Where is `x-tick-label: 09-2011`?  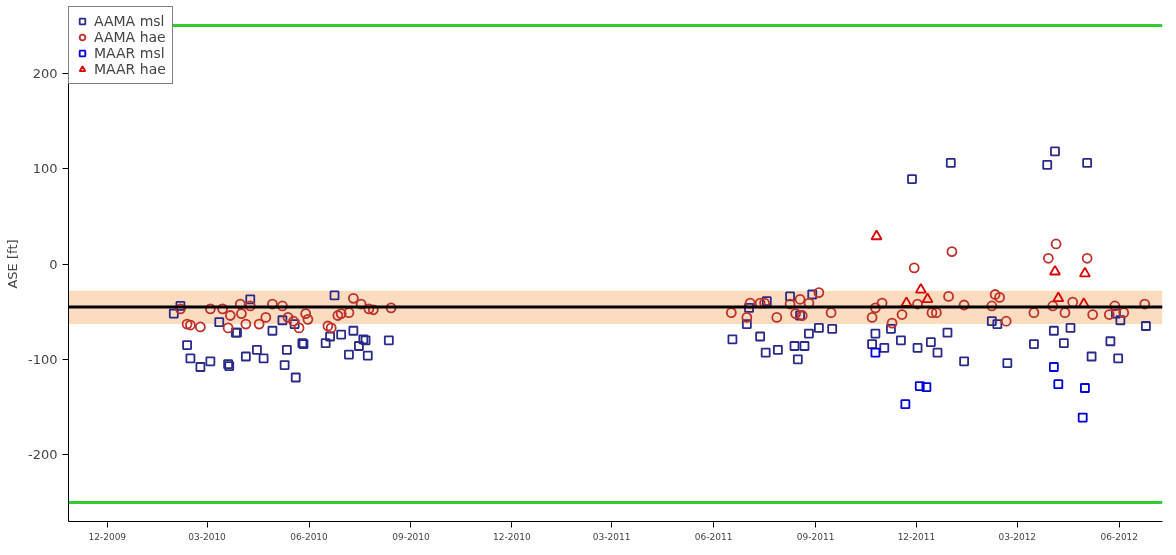
x-tick-label: 09-2011 is located at coordinates (815, 536).